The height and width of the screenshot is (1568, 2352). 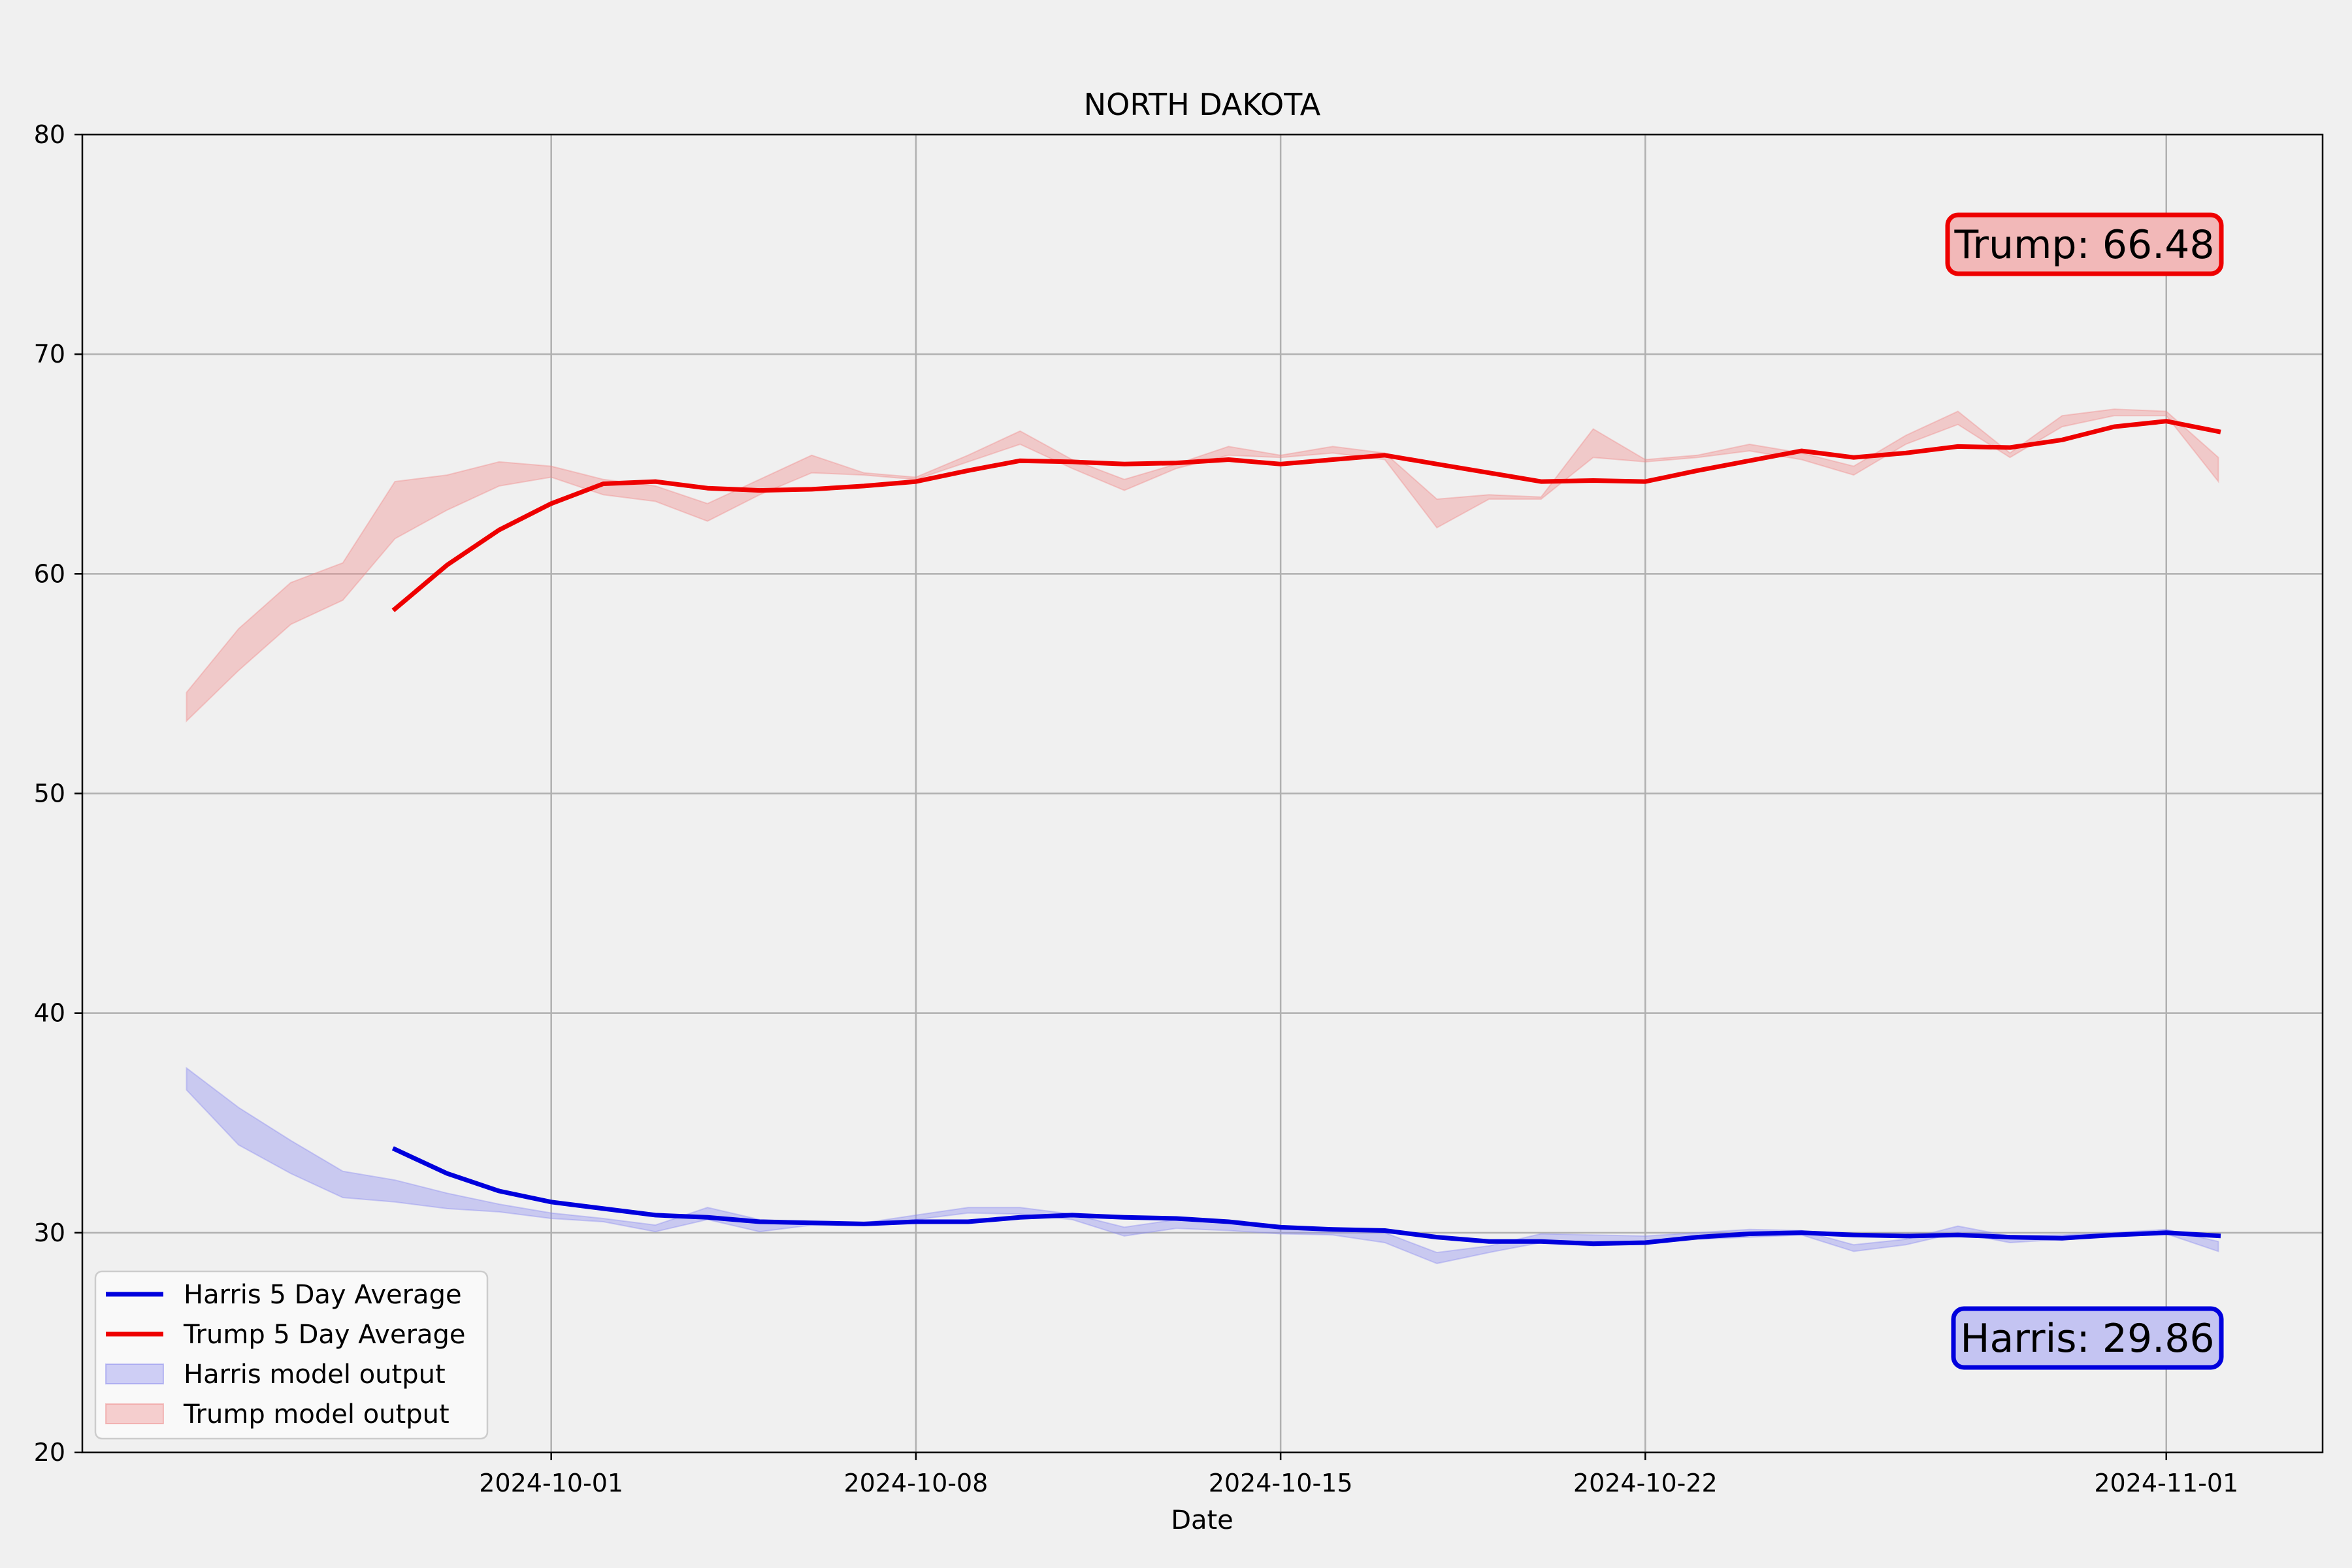 I want to click on y-tick-label: 30, so click(x=49, y=1232).